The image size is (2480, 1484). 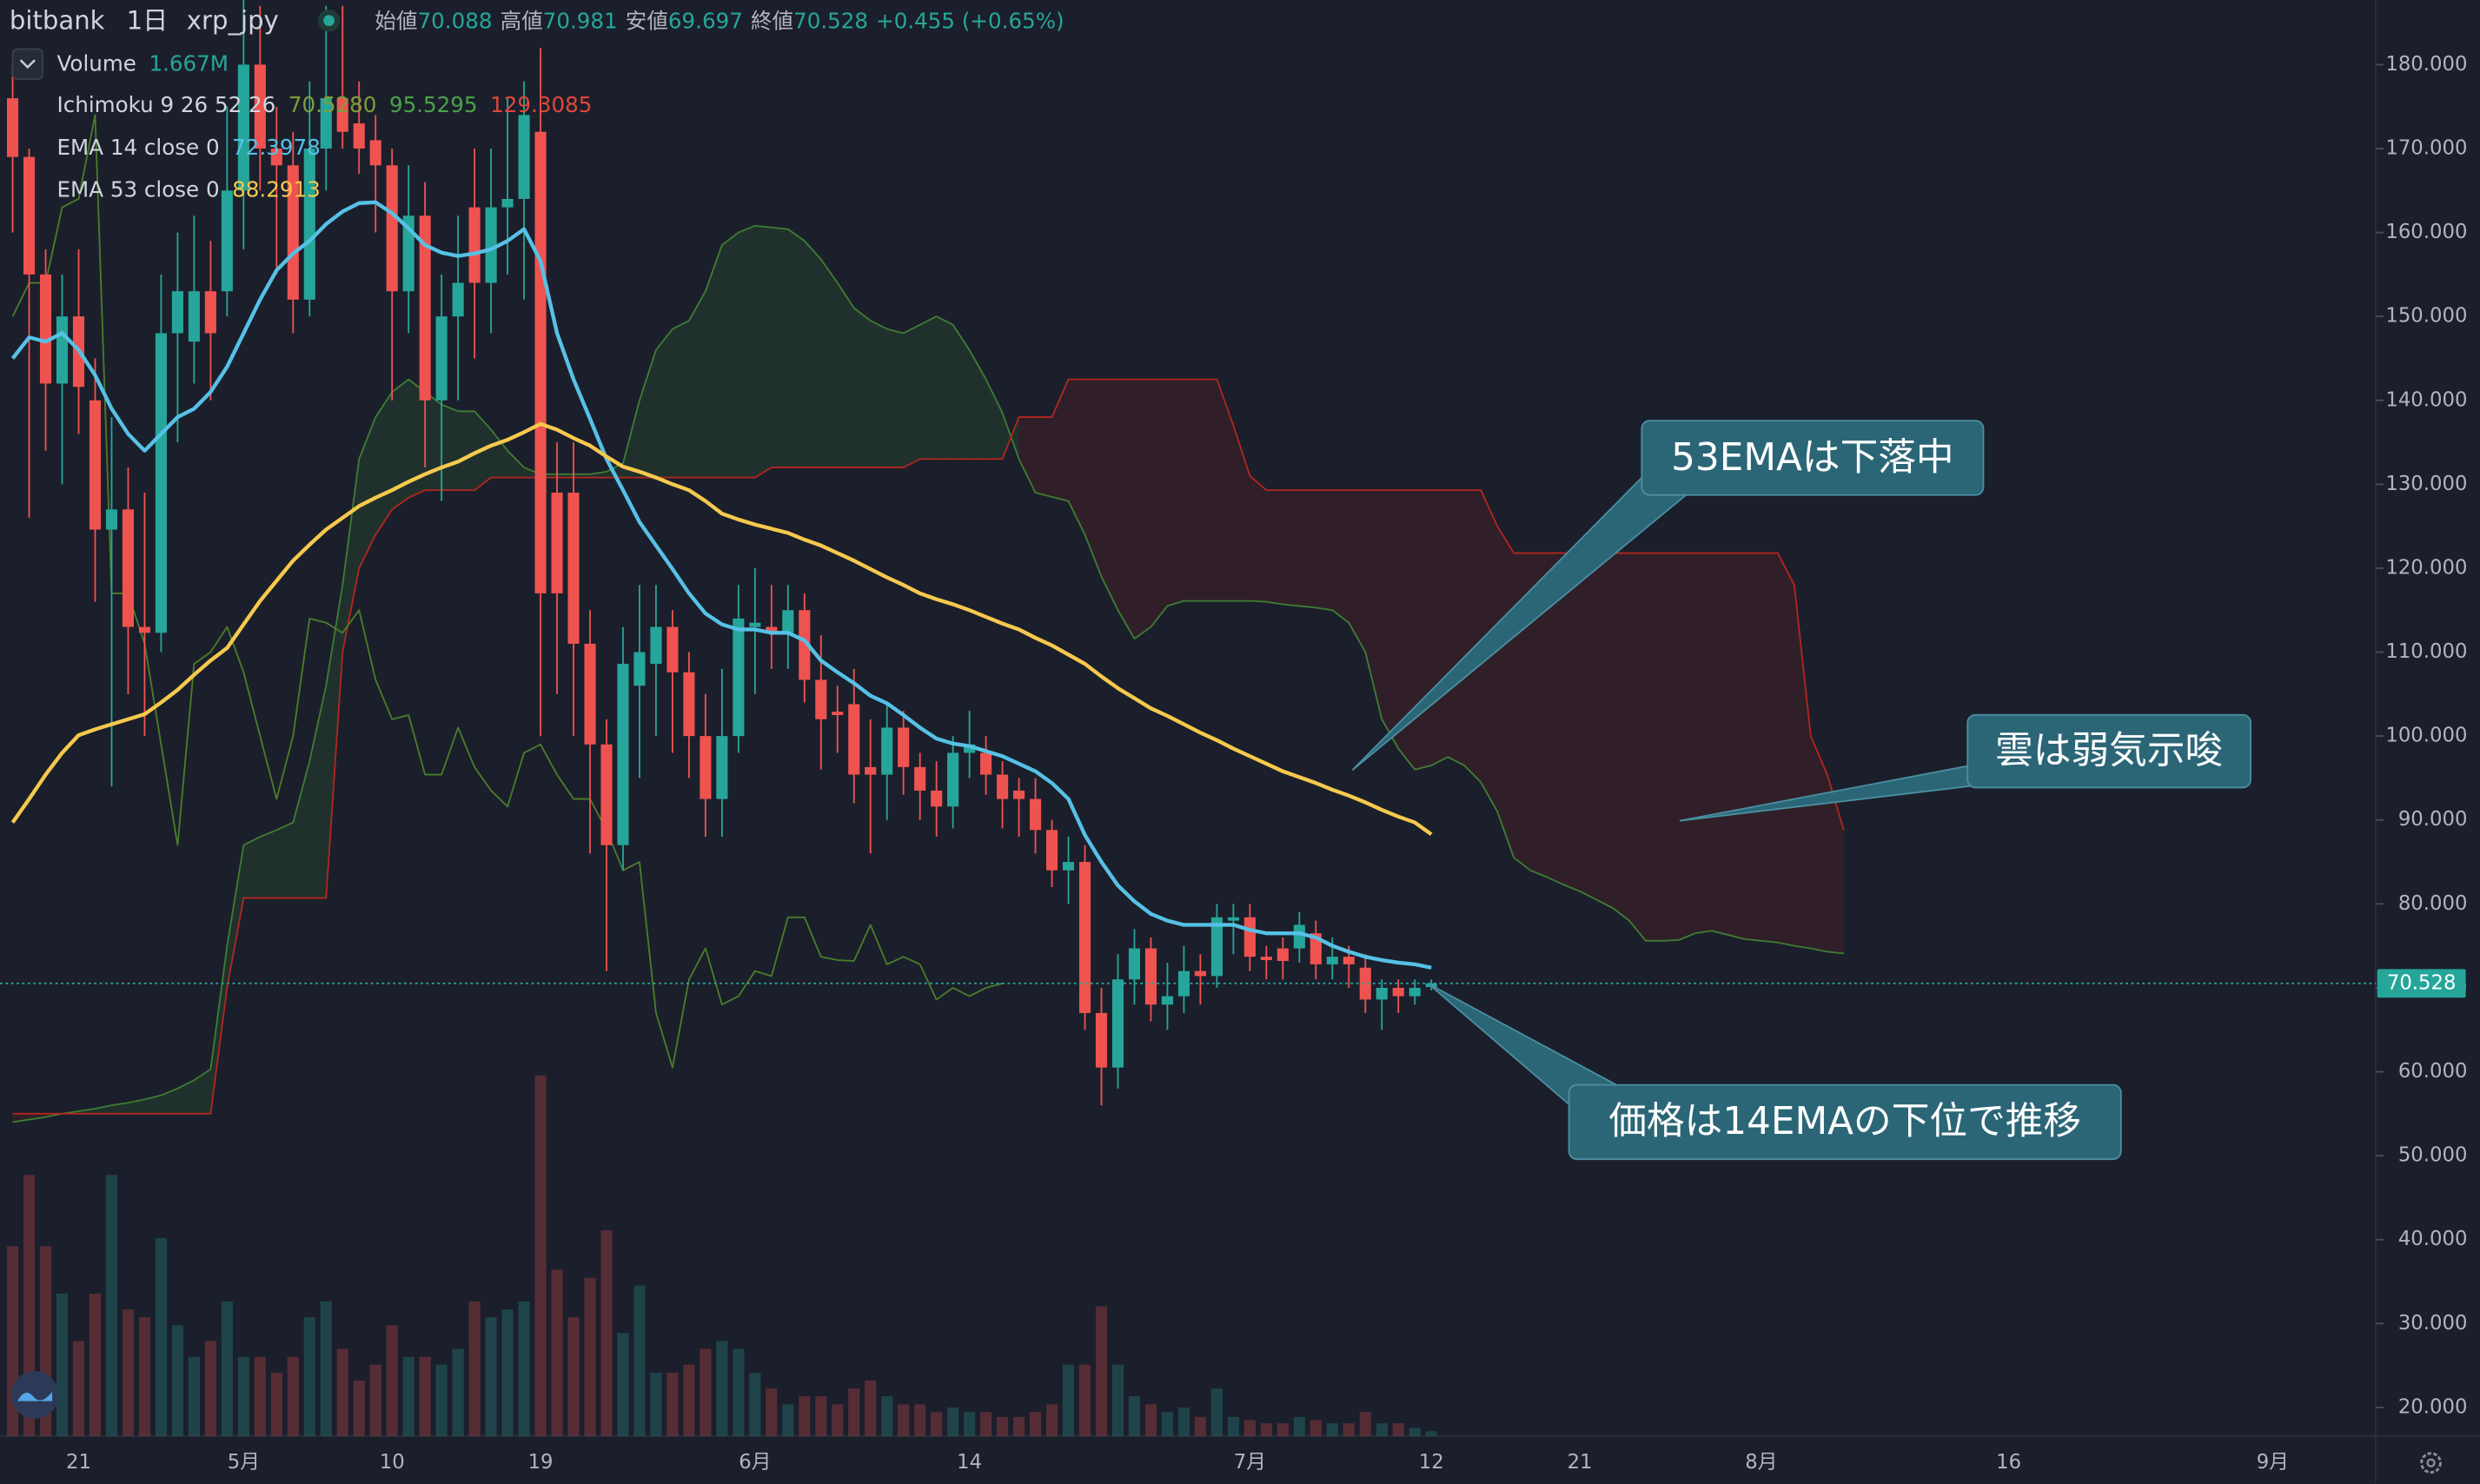 What do you see at coordinates (244, 1462) in the screenshot?
I see `x-tick-label: 5月` at bounding box center [244, 1462].